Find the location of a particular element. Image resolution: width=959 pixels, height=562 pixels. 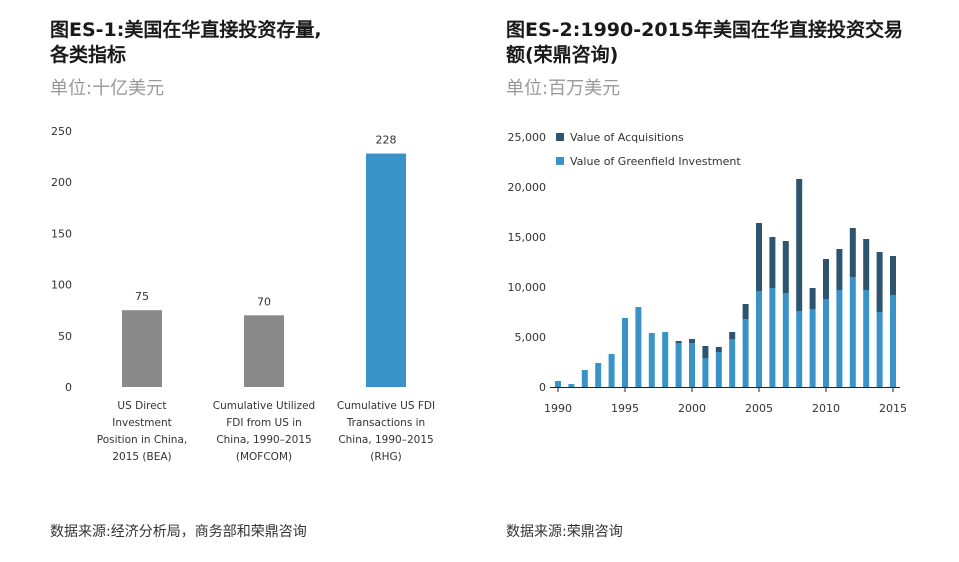

category-label: 2015 (BEA) is located at coordinates (141, 457).